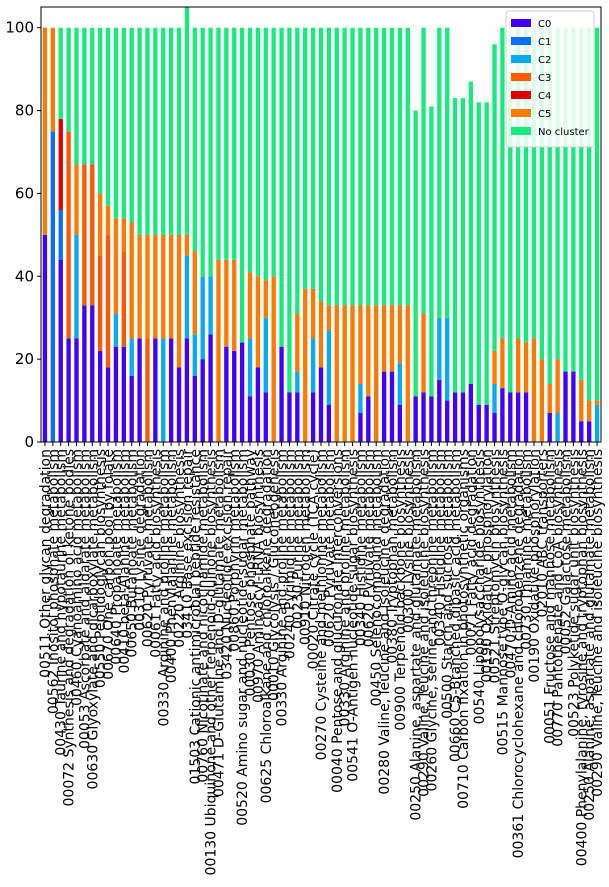 The height and width of the screenshot is (887, 609). Describe the element at coordinates (550, 79) in the screenshot. I see `legend: C0C1C2C3C4C5No cluster` at that location.